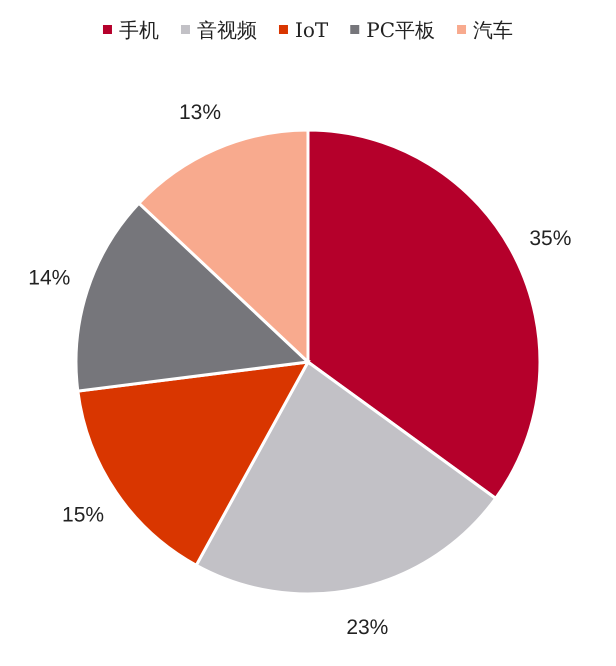  I want to click on data-label: 13%, so click(199, 112).